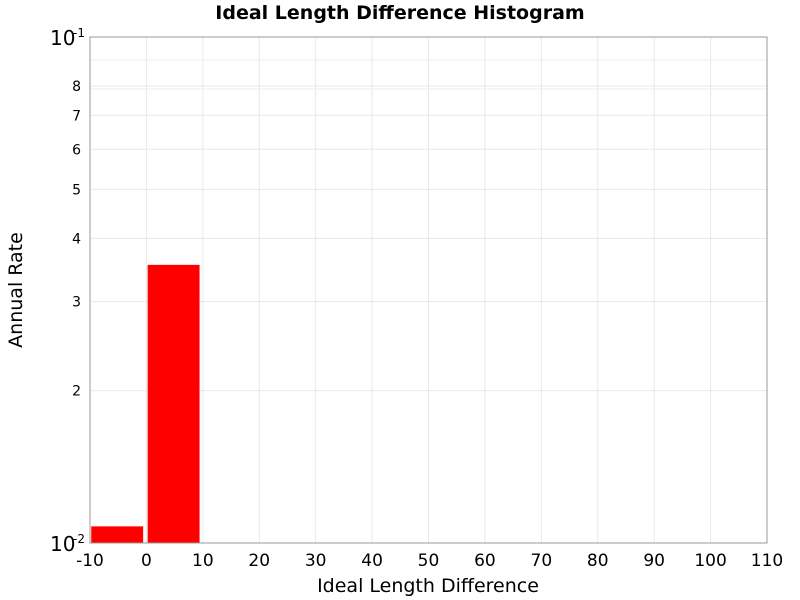  Describe the element at coordinates (79, 539) in the screenshot. I see `y-major-tick-exponent: -2` at that location.